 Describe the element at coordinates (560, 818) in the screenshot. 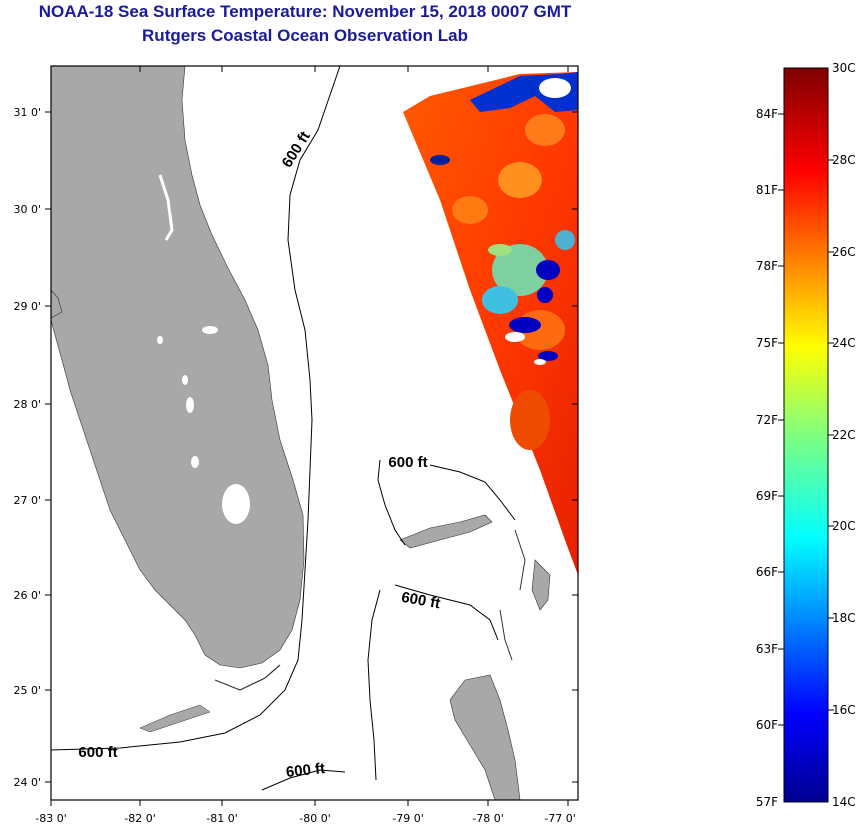

I see `lon-label: -77 0'` at that location.